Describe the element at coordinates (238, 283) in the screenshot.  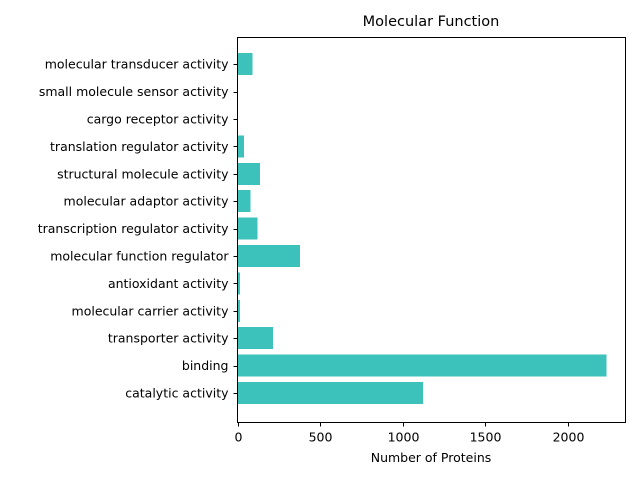
I see `bar-antioxidant-activity` at that location.